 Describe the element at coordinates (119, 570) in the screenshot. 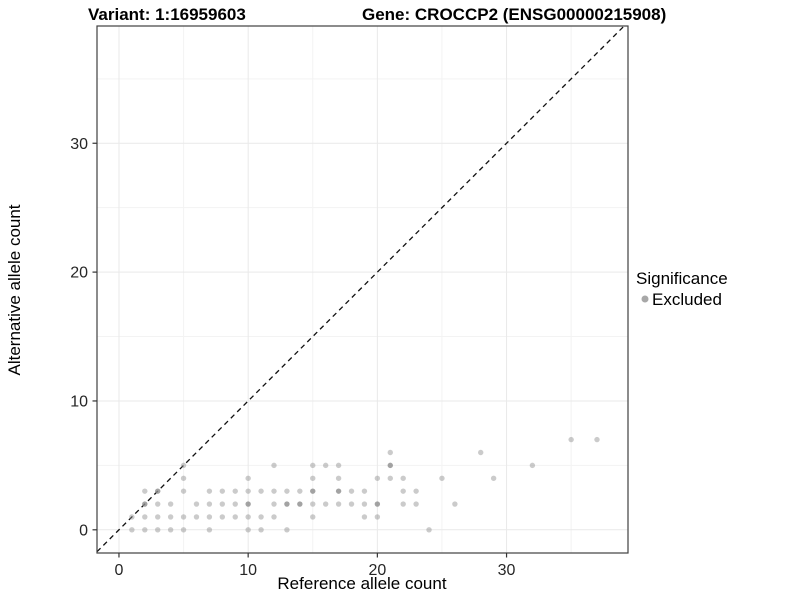

I see `x-tick-label: 0` at that location.